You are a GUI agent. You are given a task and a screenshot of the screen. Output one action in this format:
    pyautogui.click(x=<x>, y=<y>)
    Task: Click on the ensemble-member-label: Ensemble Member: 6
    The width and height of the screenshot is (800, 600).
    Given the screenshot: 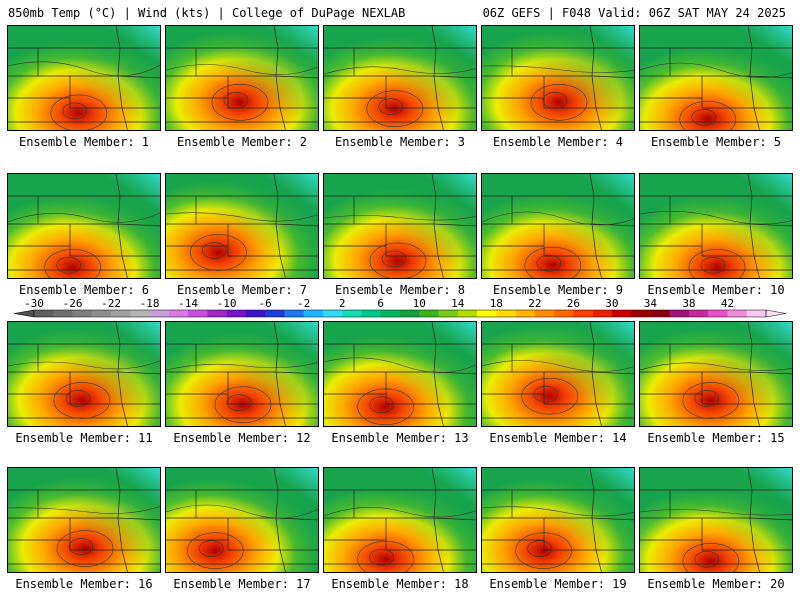 What is the action you would take?
    pyautogui.click(x=84, y=290)
    